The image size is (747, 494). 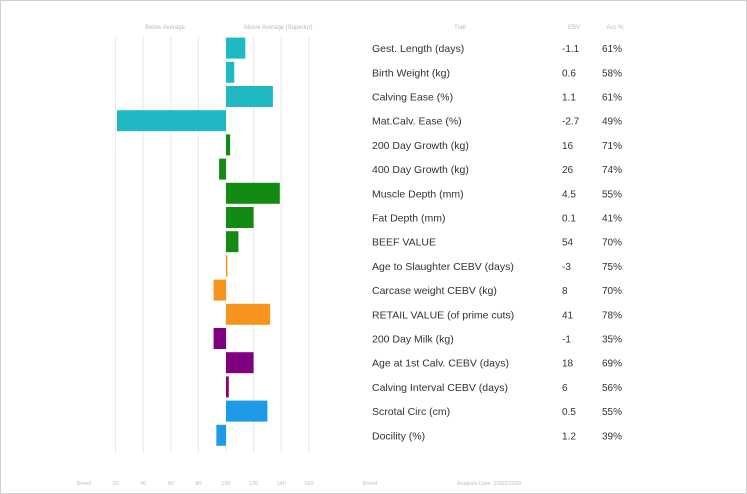 I want to click on trait-label: Gest. Length (days), so click(x=418, y=49).